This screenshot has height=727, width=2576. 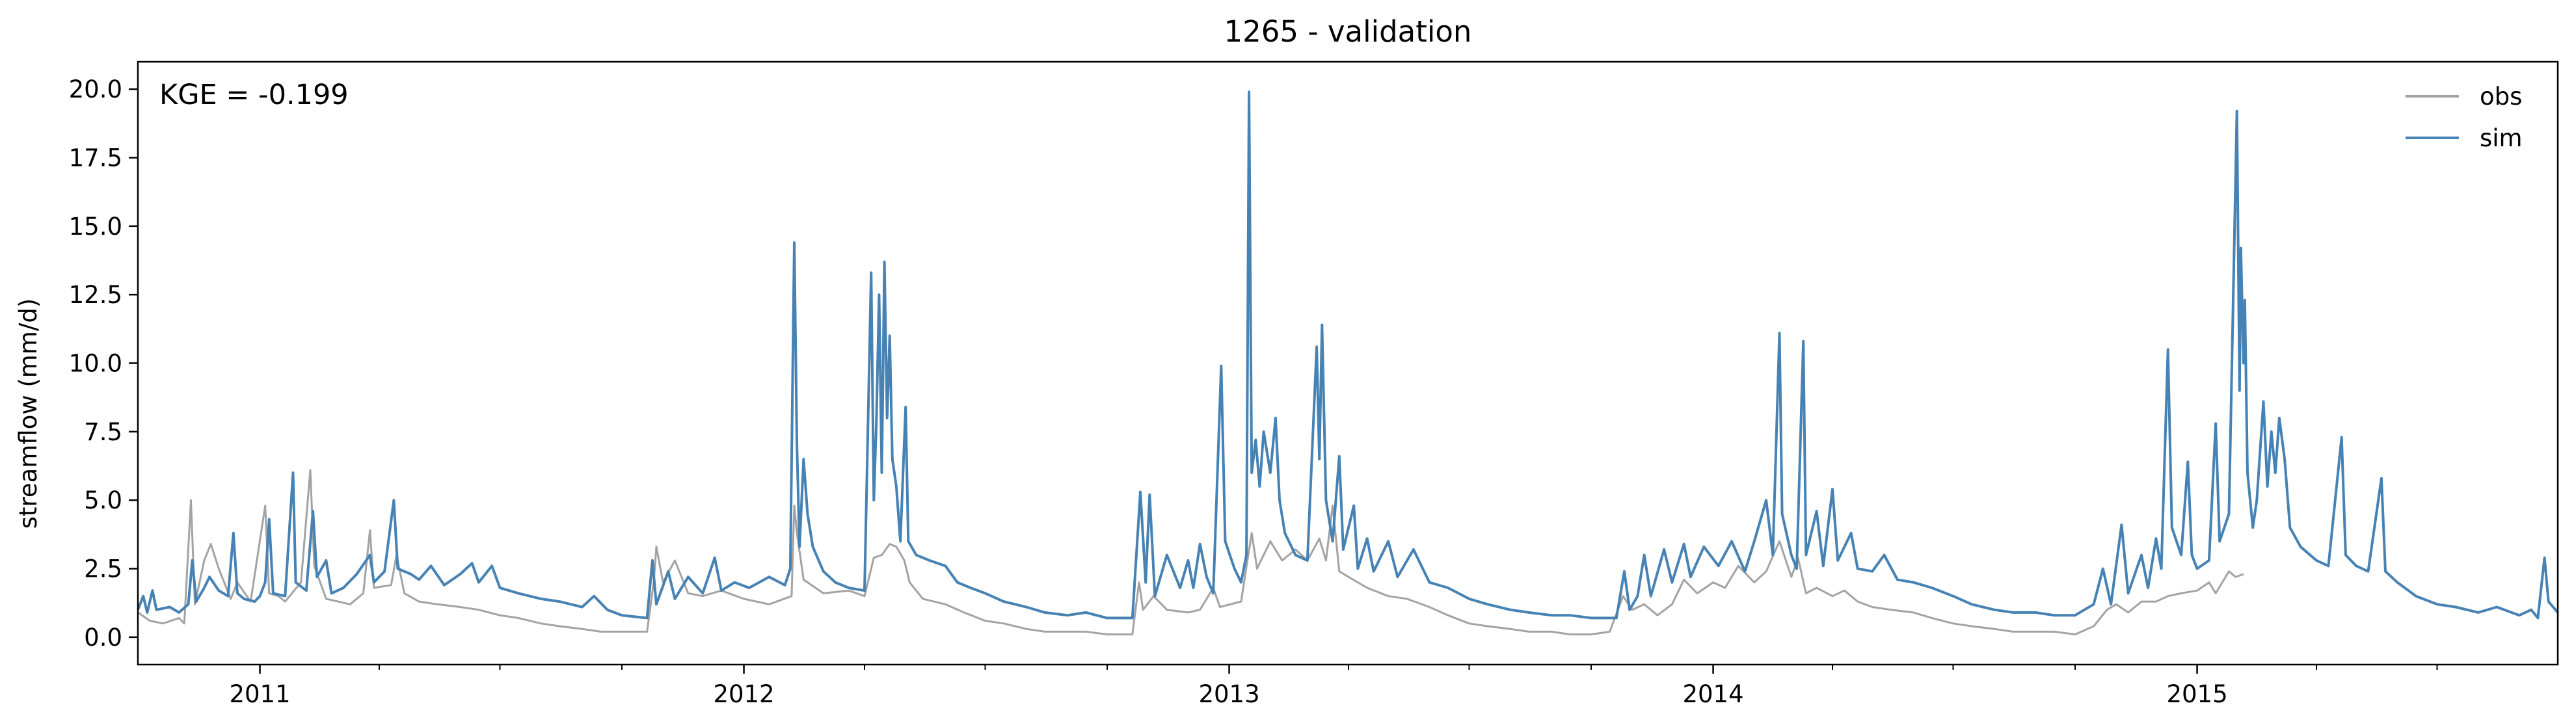 What do you see at coordinates (103, 638) in the screenshot?
I see `y-tick-label: 0.0` at bounding box center [103, 638].